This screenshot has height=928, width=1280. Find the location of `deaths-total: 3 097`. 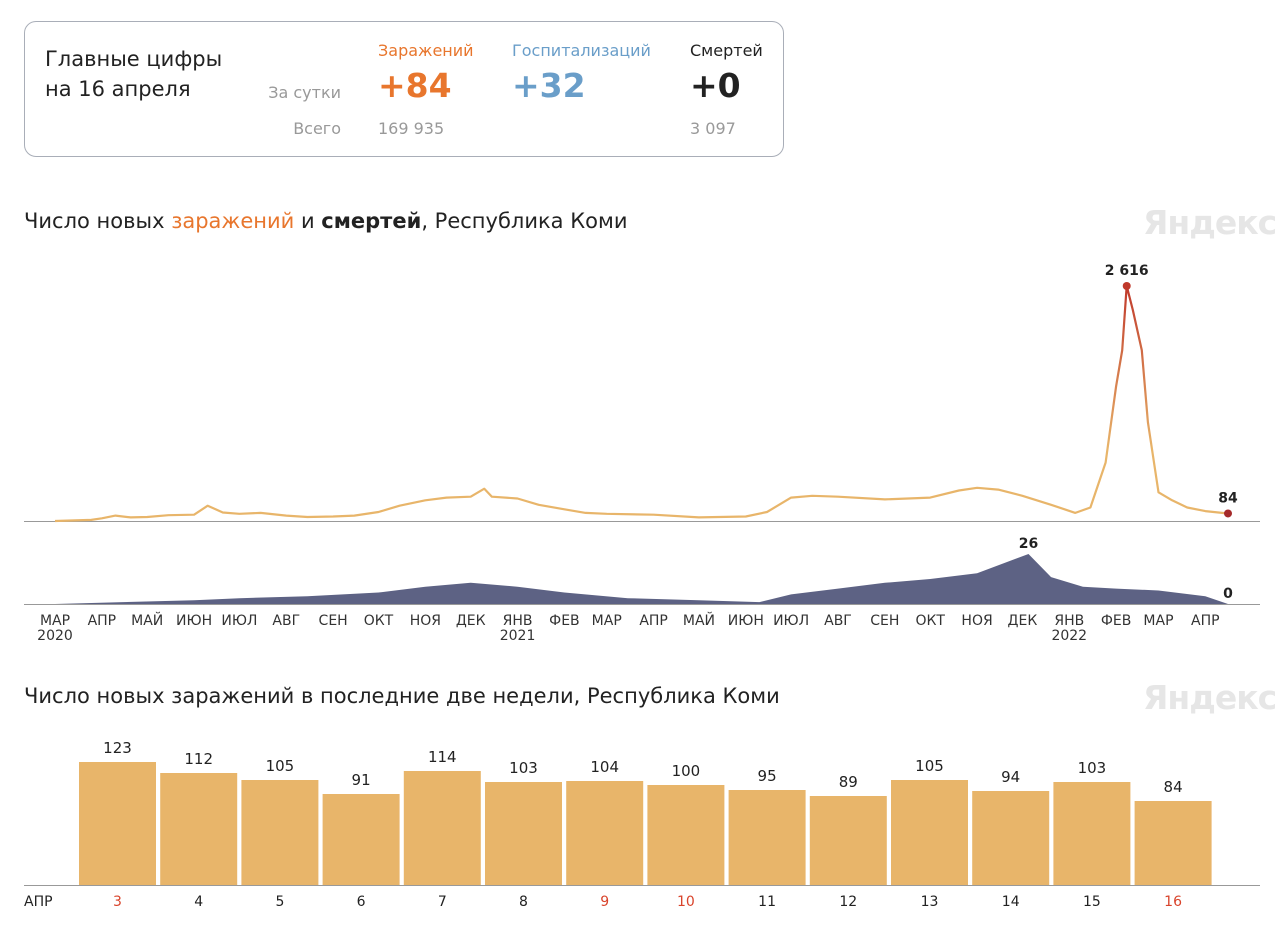

deaths-total: 3 097 is located at coordinates (713, 128).